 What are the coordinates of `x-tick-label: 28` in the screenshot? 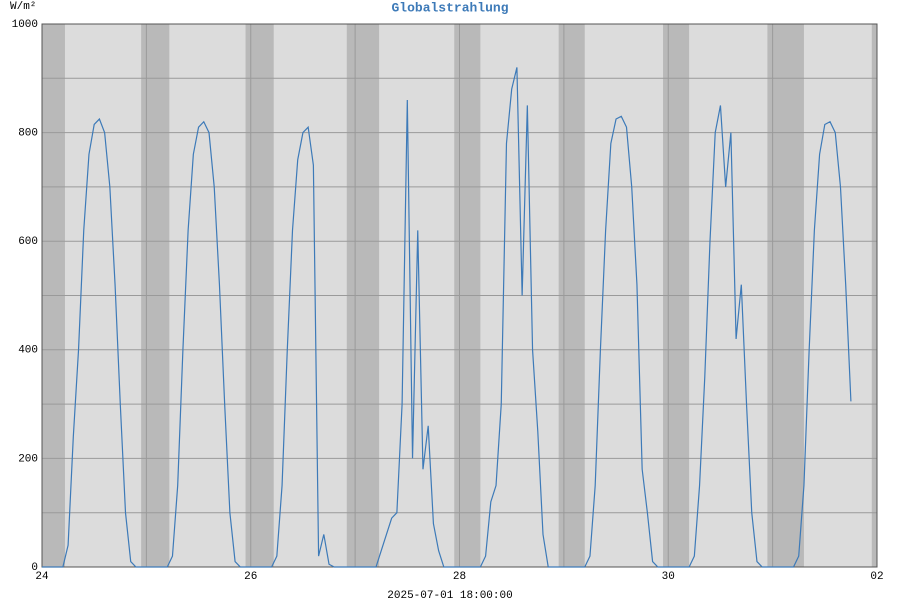 It's located at (459, 577).